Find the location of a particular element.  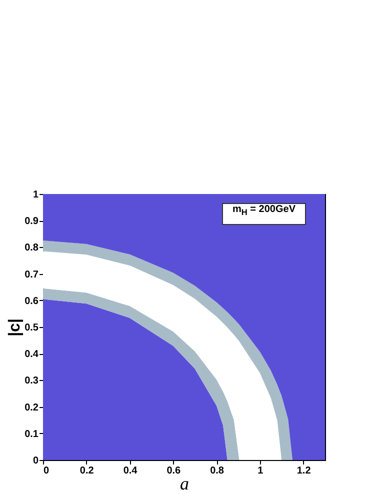

annotation: m$_{H}$ = 200GeV is located at coordinates (264, 214).